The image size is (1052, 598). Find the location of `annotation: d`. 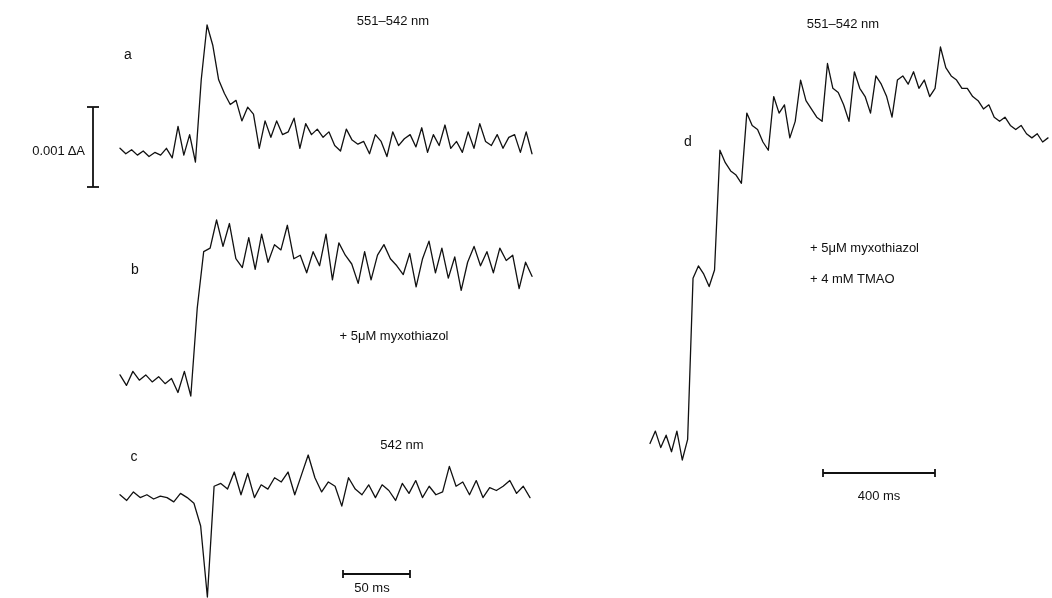

annotation: d is located at coordinates (688, 141).